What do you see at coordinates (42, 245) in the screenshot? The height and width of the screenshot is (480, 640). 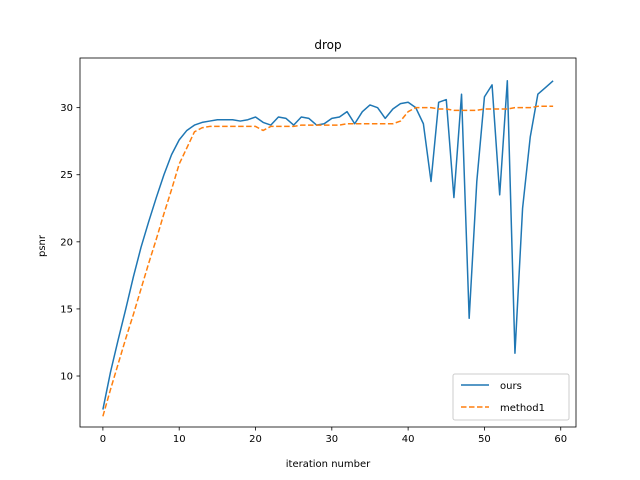 I see `y-axis-label: psnr` at bounding box center [42, 245].